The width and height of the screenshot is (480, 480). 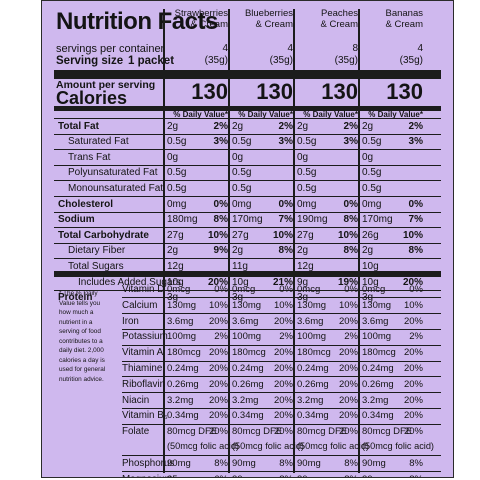 What do you see at coordinates (92, 98) in the screenshot?
I see `calories-label: Calories` at bounding box center [92, 98].